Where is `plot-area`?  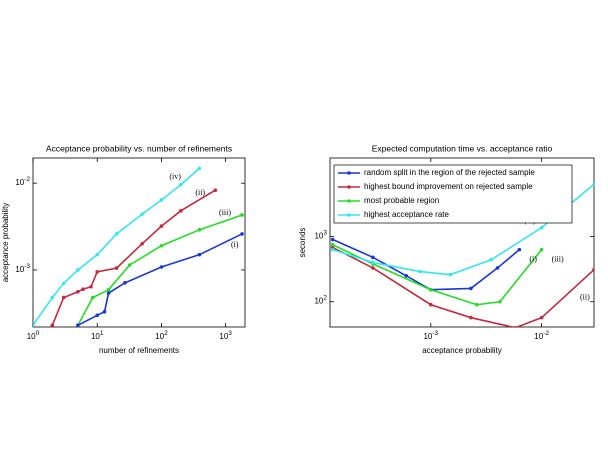 plot-area is located at coordinates (139, 242).